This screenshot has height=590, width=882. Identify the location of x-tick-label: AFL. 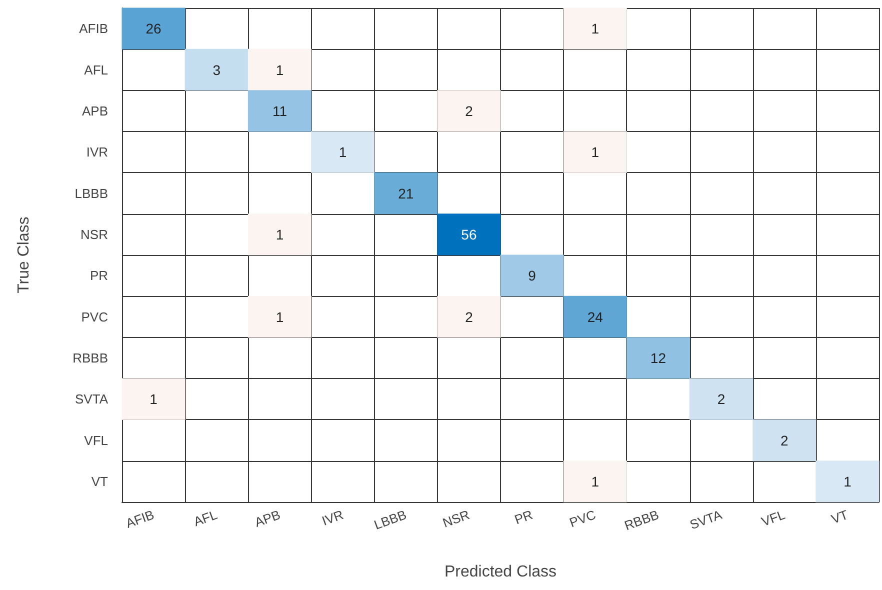
(206, 518).